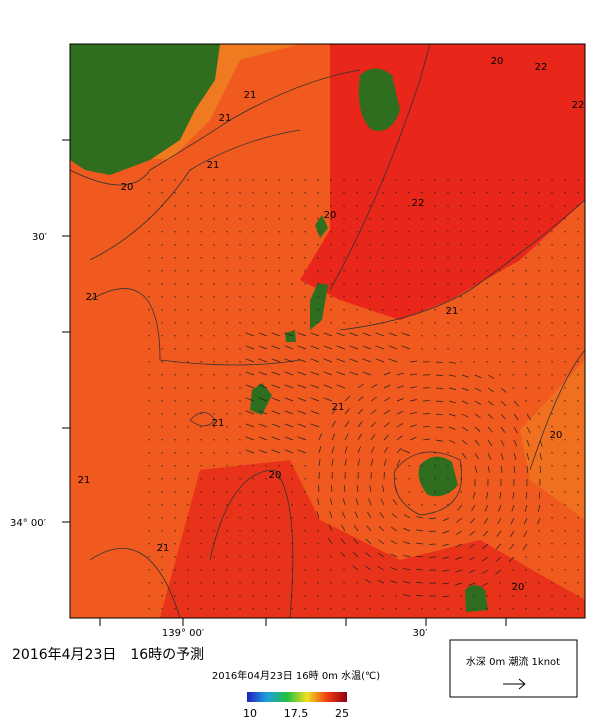 The width and height of the screenshot is (596, 726). I want to click on colorbar, so click(297, 697).